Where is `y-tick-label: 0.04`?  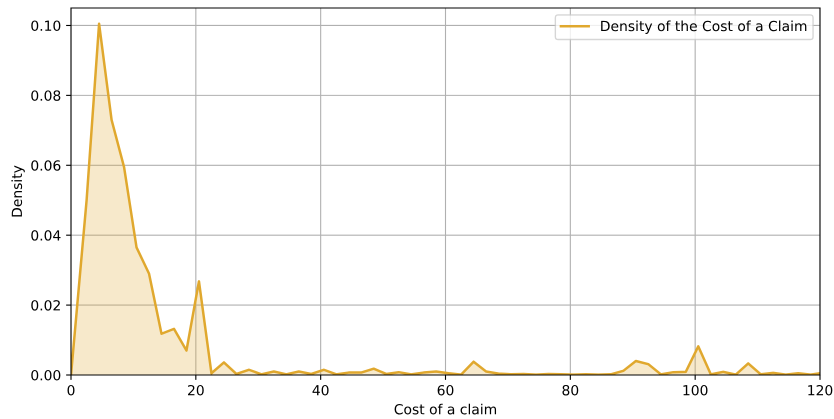
y-tick-label: 0.04 is located at coordinates (45, 235).